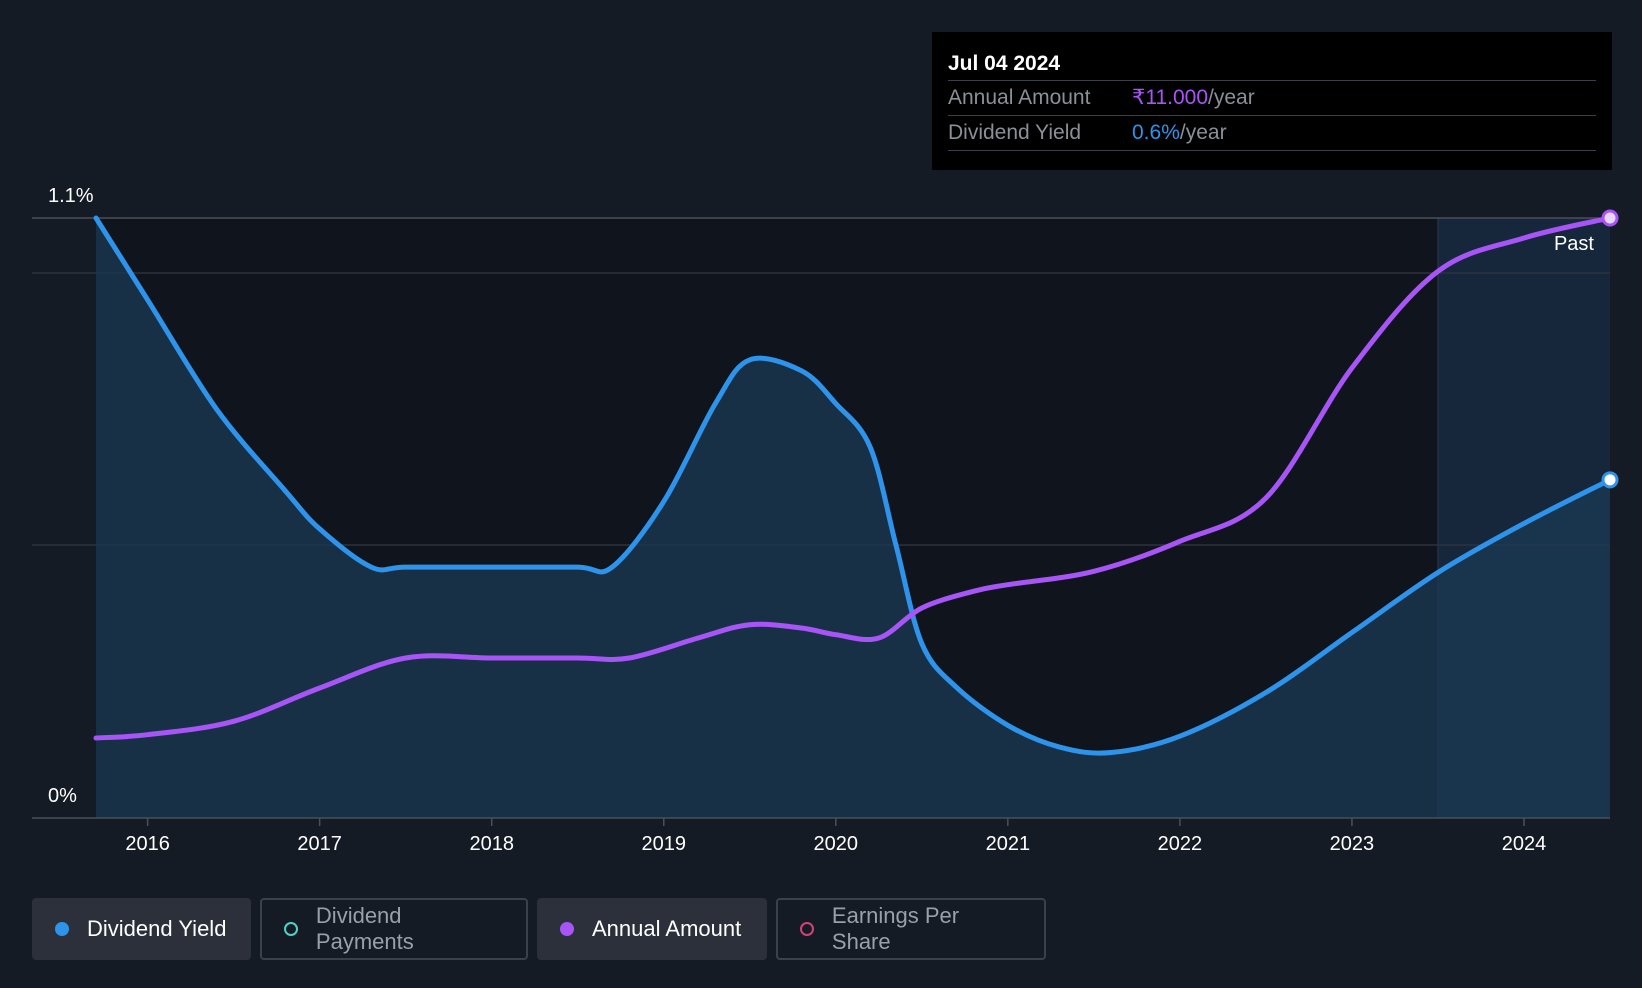  Describe the element at coordinates (147, 844) in the screenshot. I see `x-tick-label: 2016` at that location.